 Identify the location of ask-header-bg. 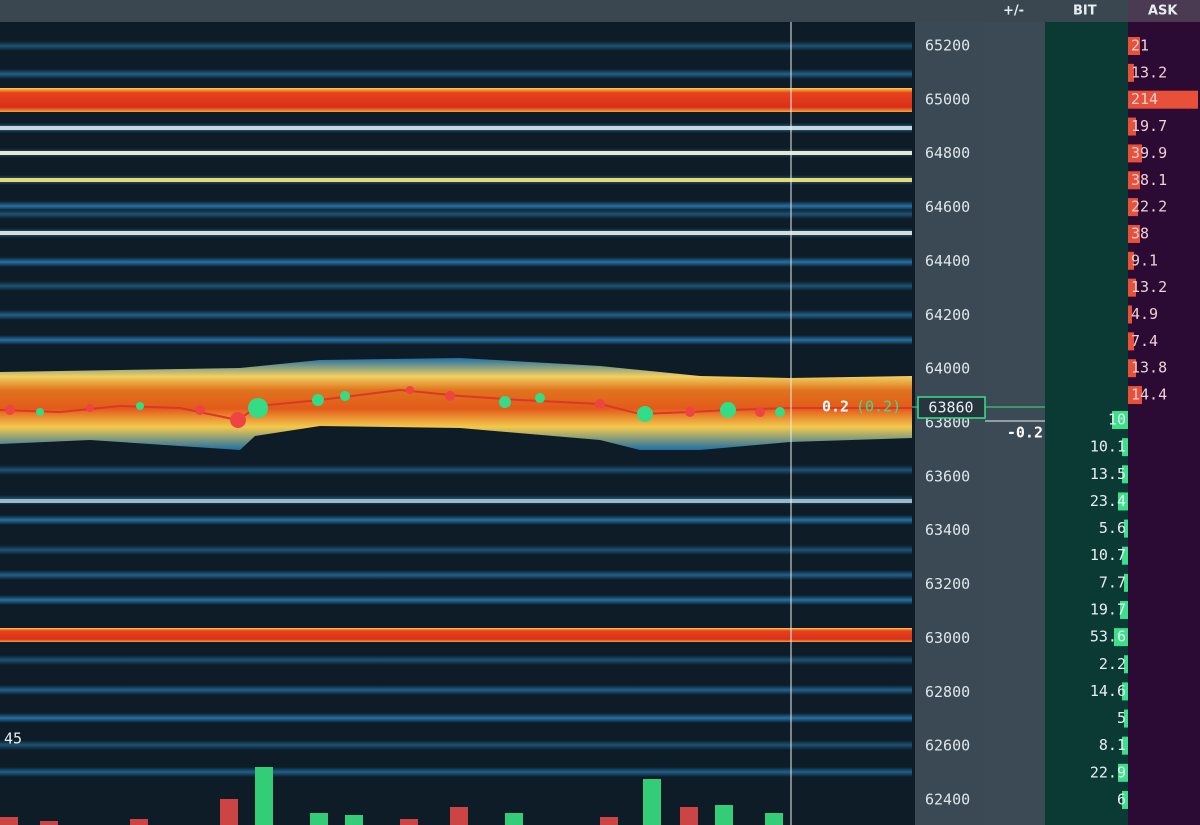
(1164, 11).